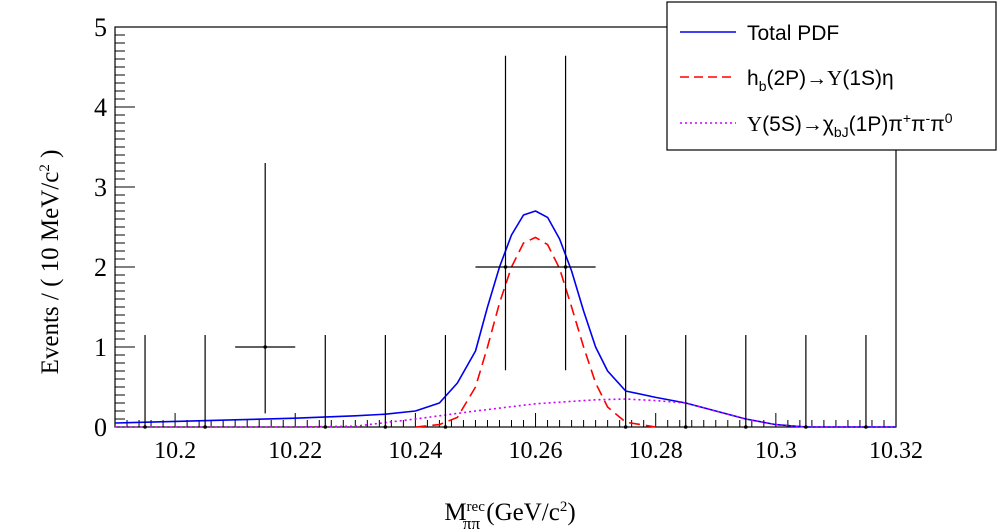 The image size is (1002, 530). What do you see at coordinates (509, 514) in the screenshot?
I see `x-axis-title: Mrec ππ (GeV/c2)` at bounding box center [509, 514].